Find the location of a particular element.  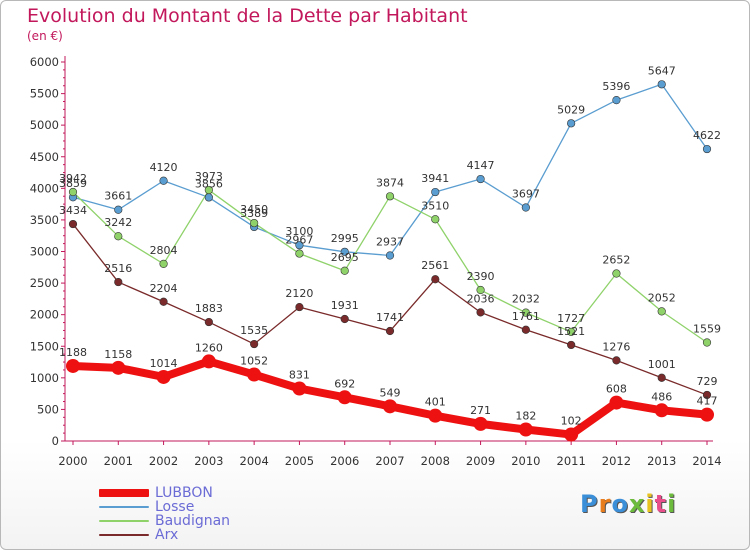

data-label-losse: 3100 is located at coordinates (299, 231).